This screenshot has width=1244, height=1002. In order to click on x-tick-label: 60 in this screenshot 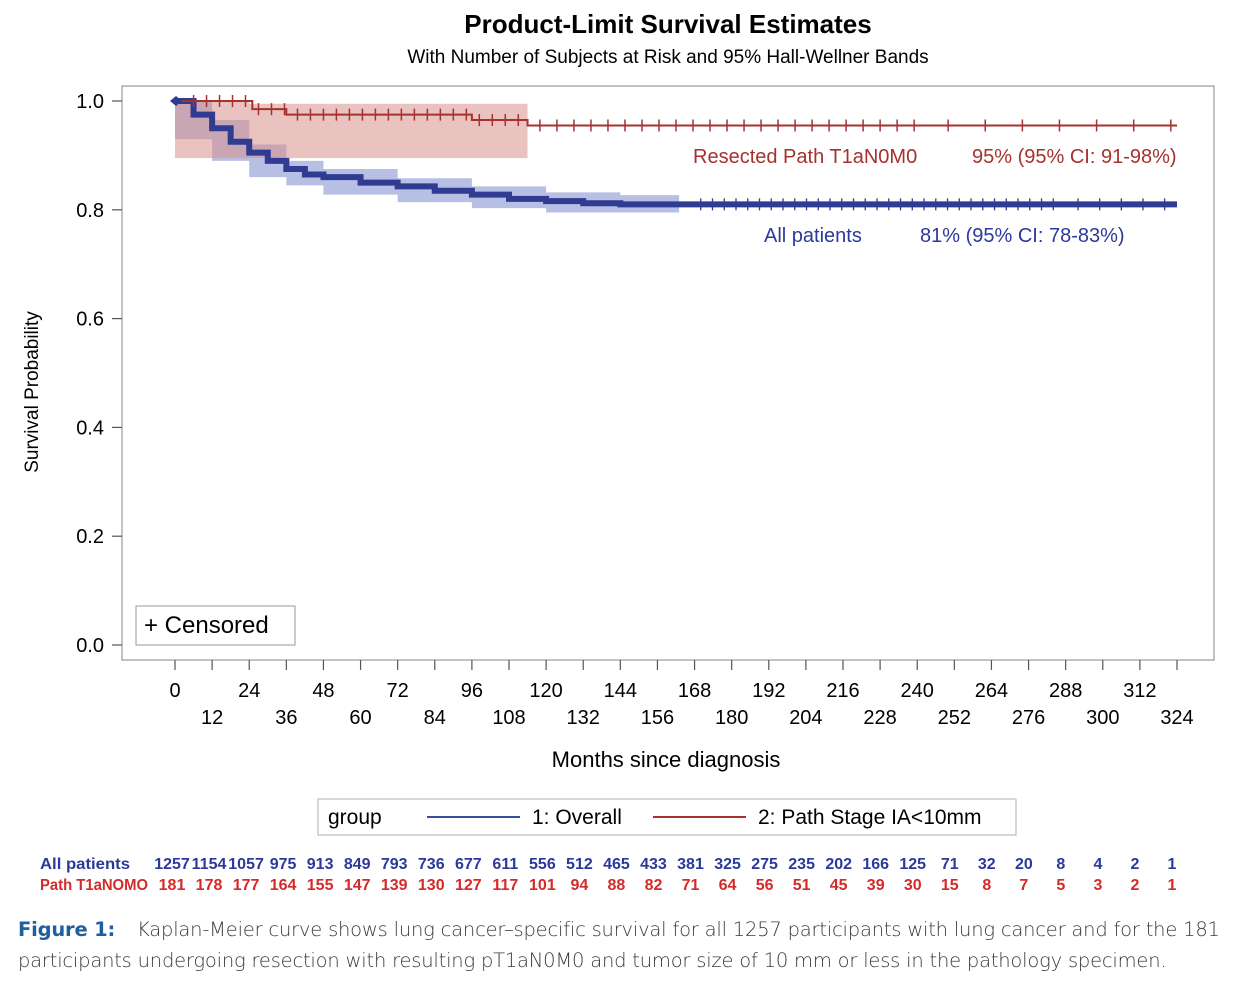, I will do `click(360, 718)`.